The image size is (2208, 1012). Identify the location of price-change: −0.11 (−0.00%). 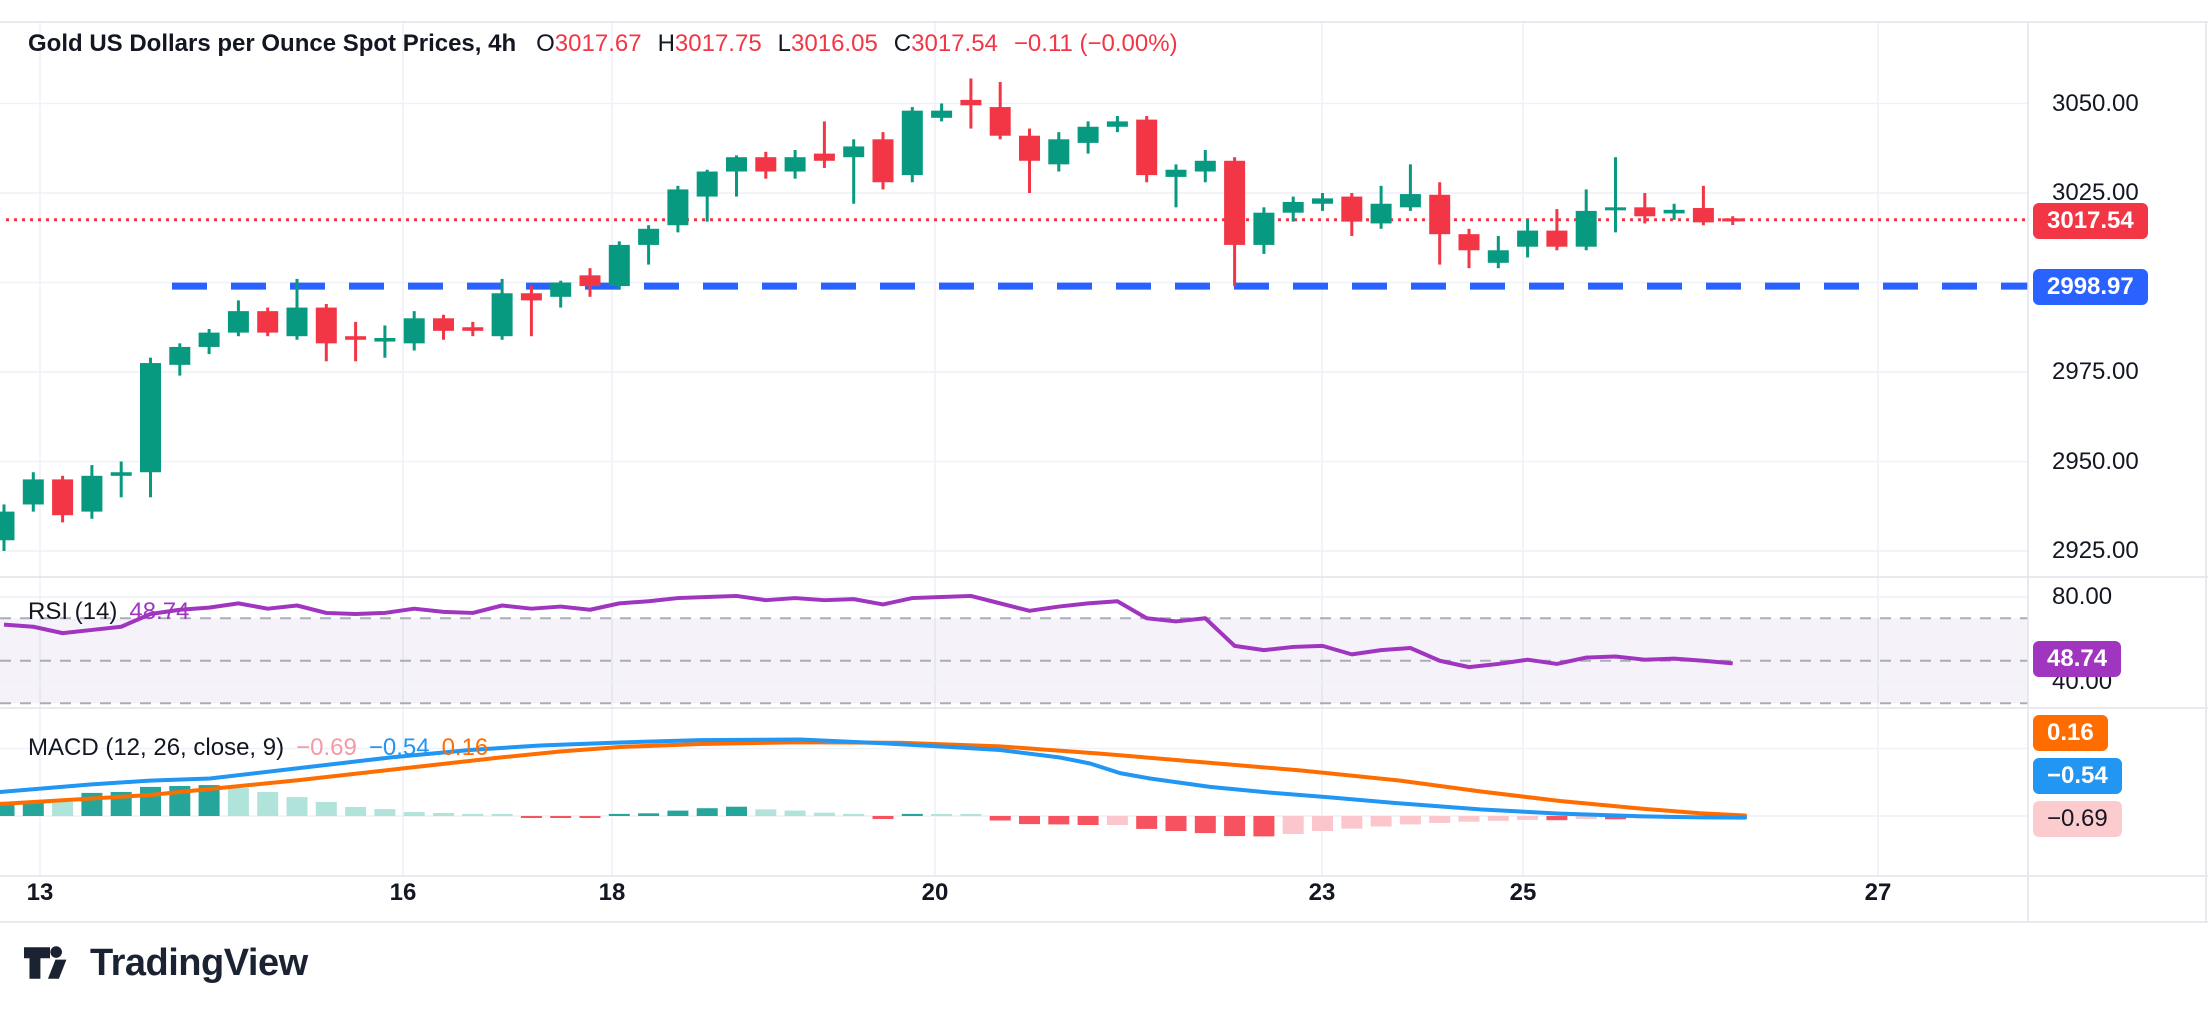
(1095, 43).